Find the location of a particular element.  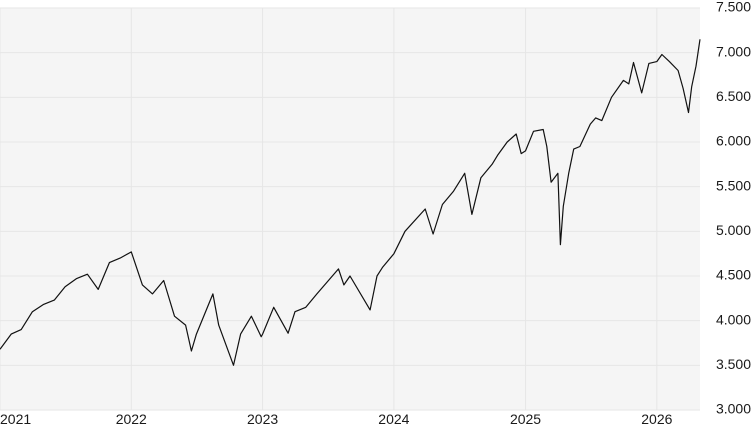

x-tick-label: 2026 is located at coordinates (656, 419).